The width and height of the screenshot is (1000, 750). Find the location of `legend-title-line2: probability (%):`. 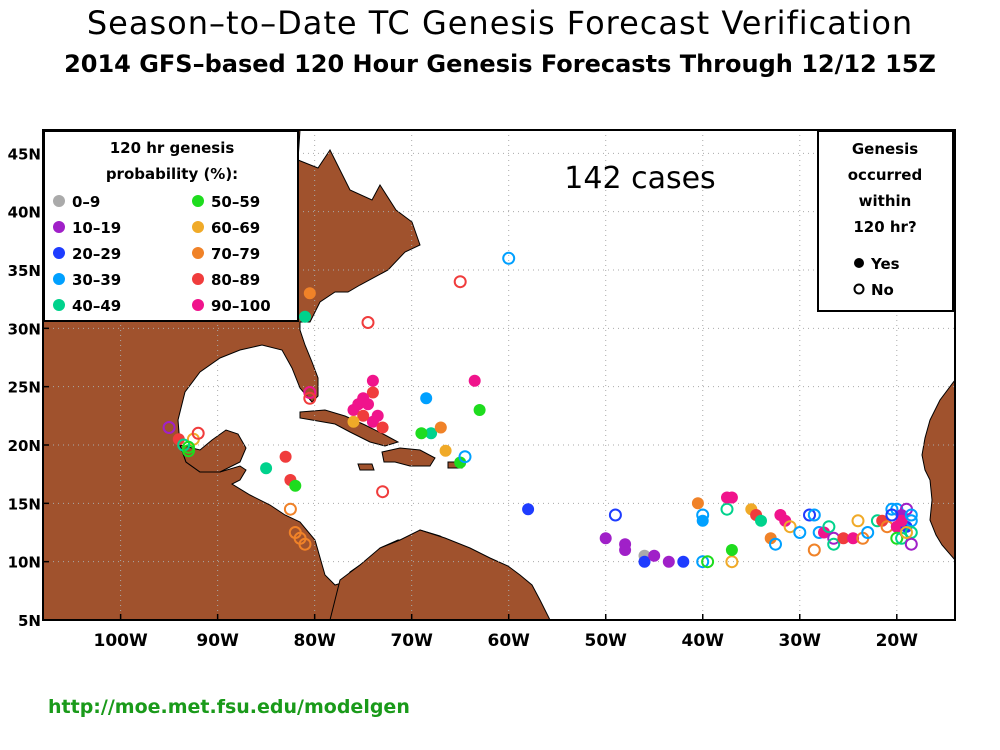

legend-title-line2: probability (%): is located at coordinates (172, 174).